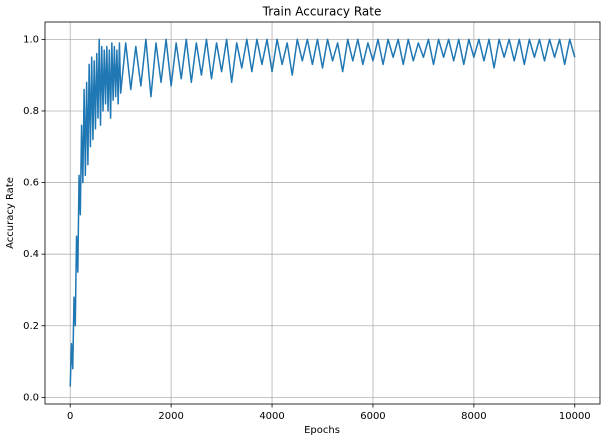 This screenshot has height=441, width=612. What do you see at coordinates (31, 397) in the screenshot?
I see `y-tick-label: 0.0` at bounding box center [31, 397].